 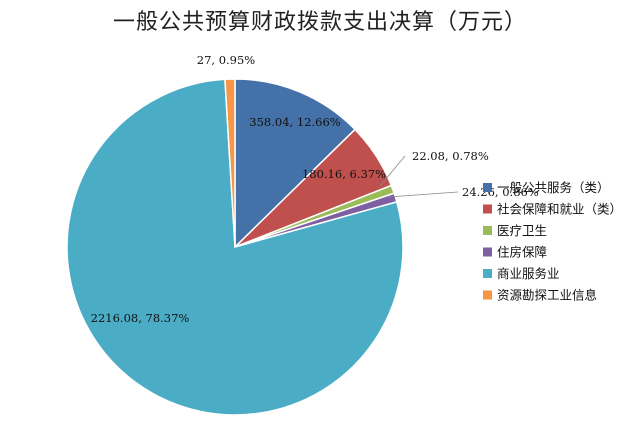 I want to click on data-label-commercial-services: 2216.08, 78.37%, so click(x=140, y=318).